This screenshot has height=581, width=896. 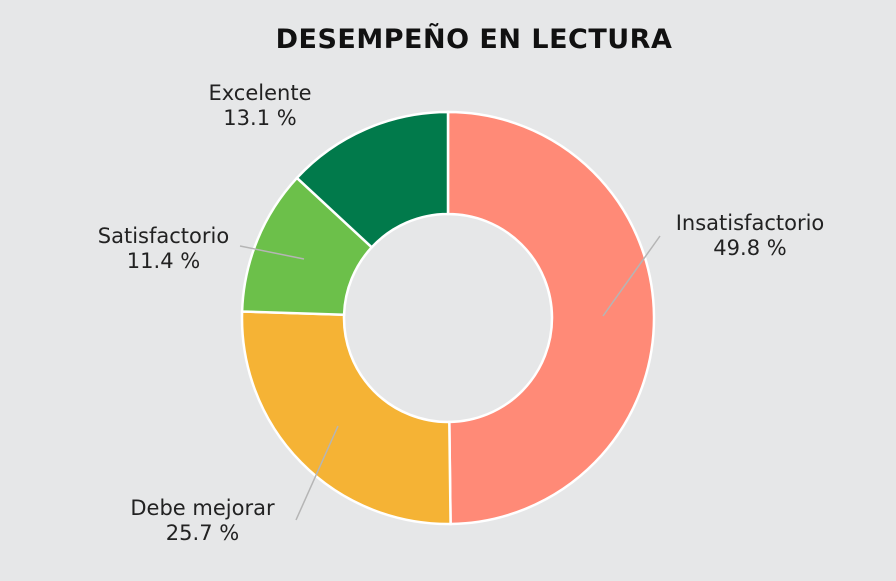 I want to click on slice-value-insatisfactorio: 49.8 %, so click(x=750, y=248).